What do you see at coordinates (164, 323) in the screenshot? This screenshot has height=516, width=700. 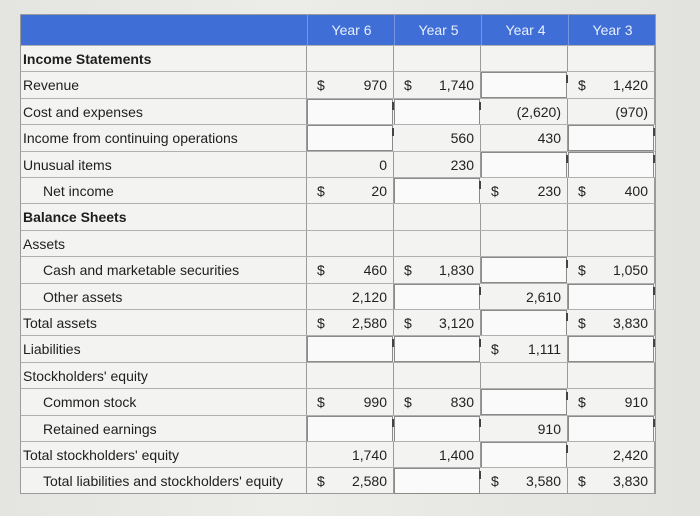 I see `row-label: Total assets` at bounding box center [164, 323].